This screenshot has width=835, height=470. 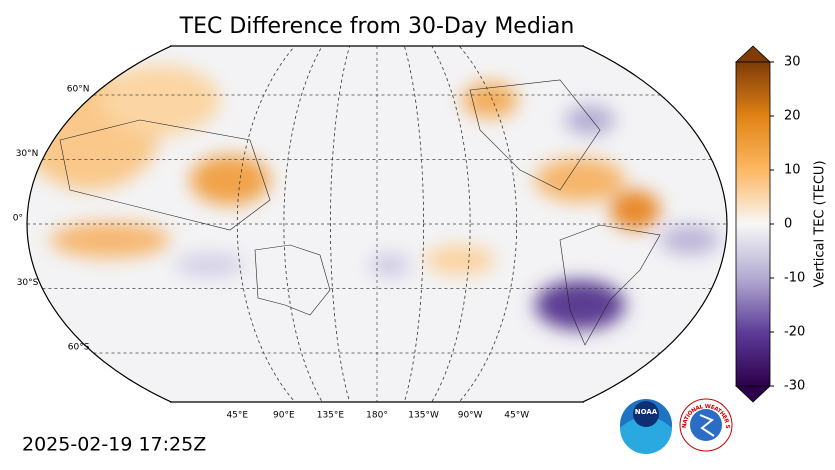 I want to click on meridian, so click(x=377, y=224).